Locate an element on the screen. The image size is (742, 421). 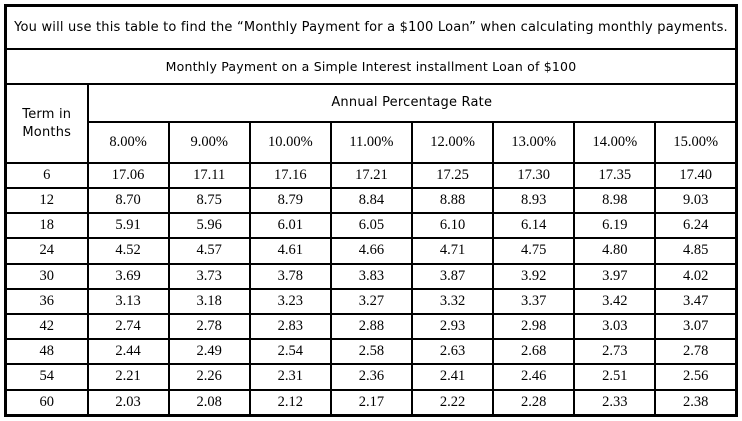
payment-cell: 17.21 is located at coordinates (371, 175).